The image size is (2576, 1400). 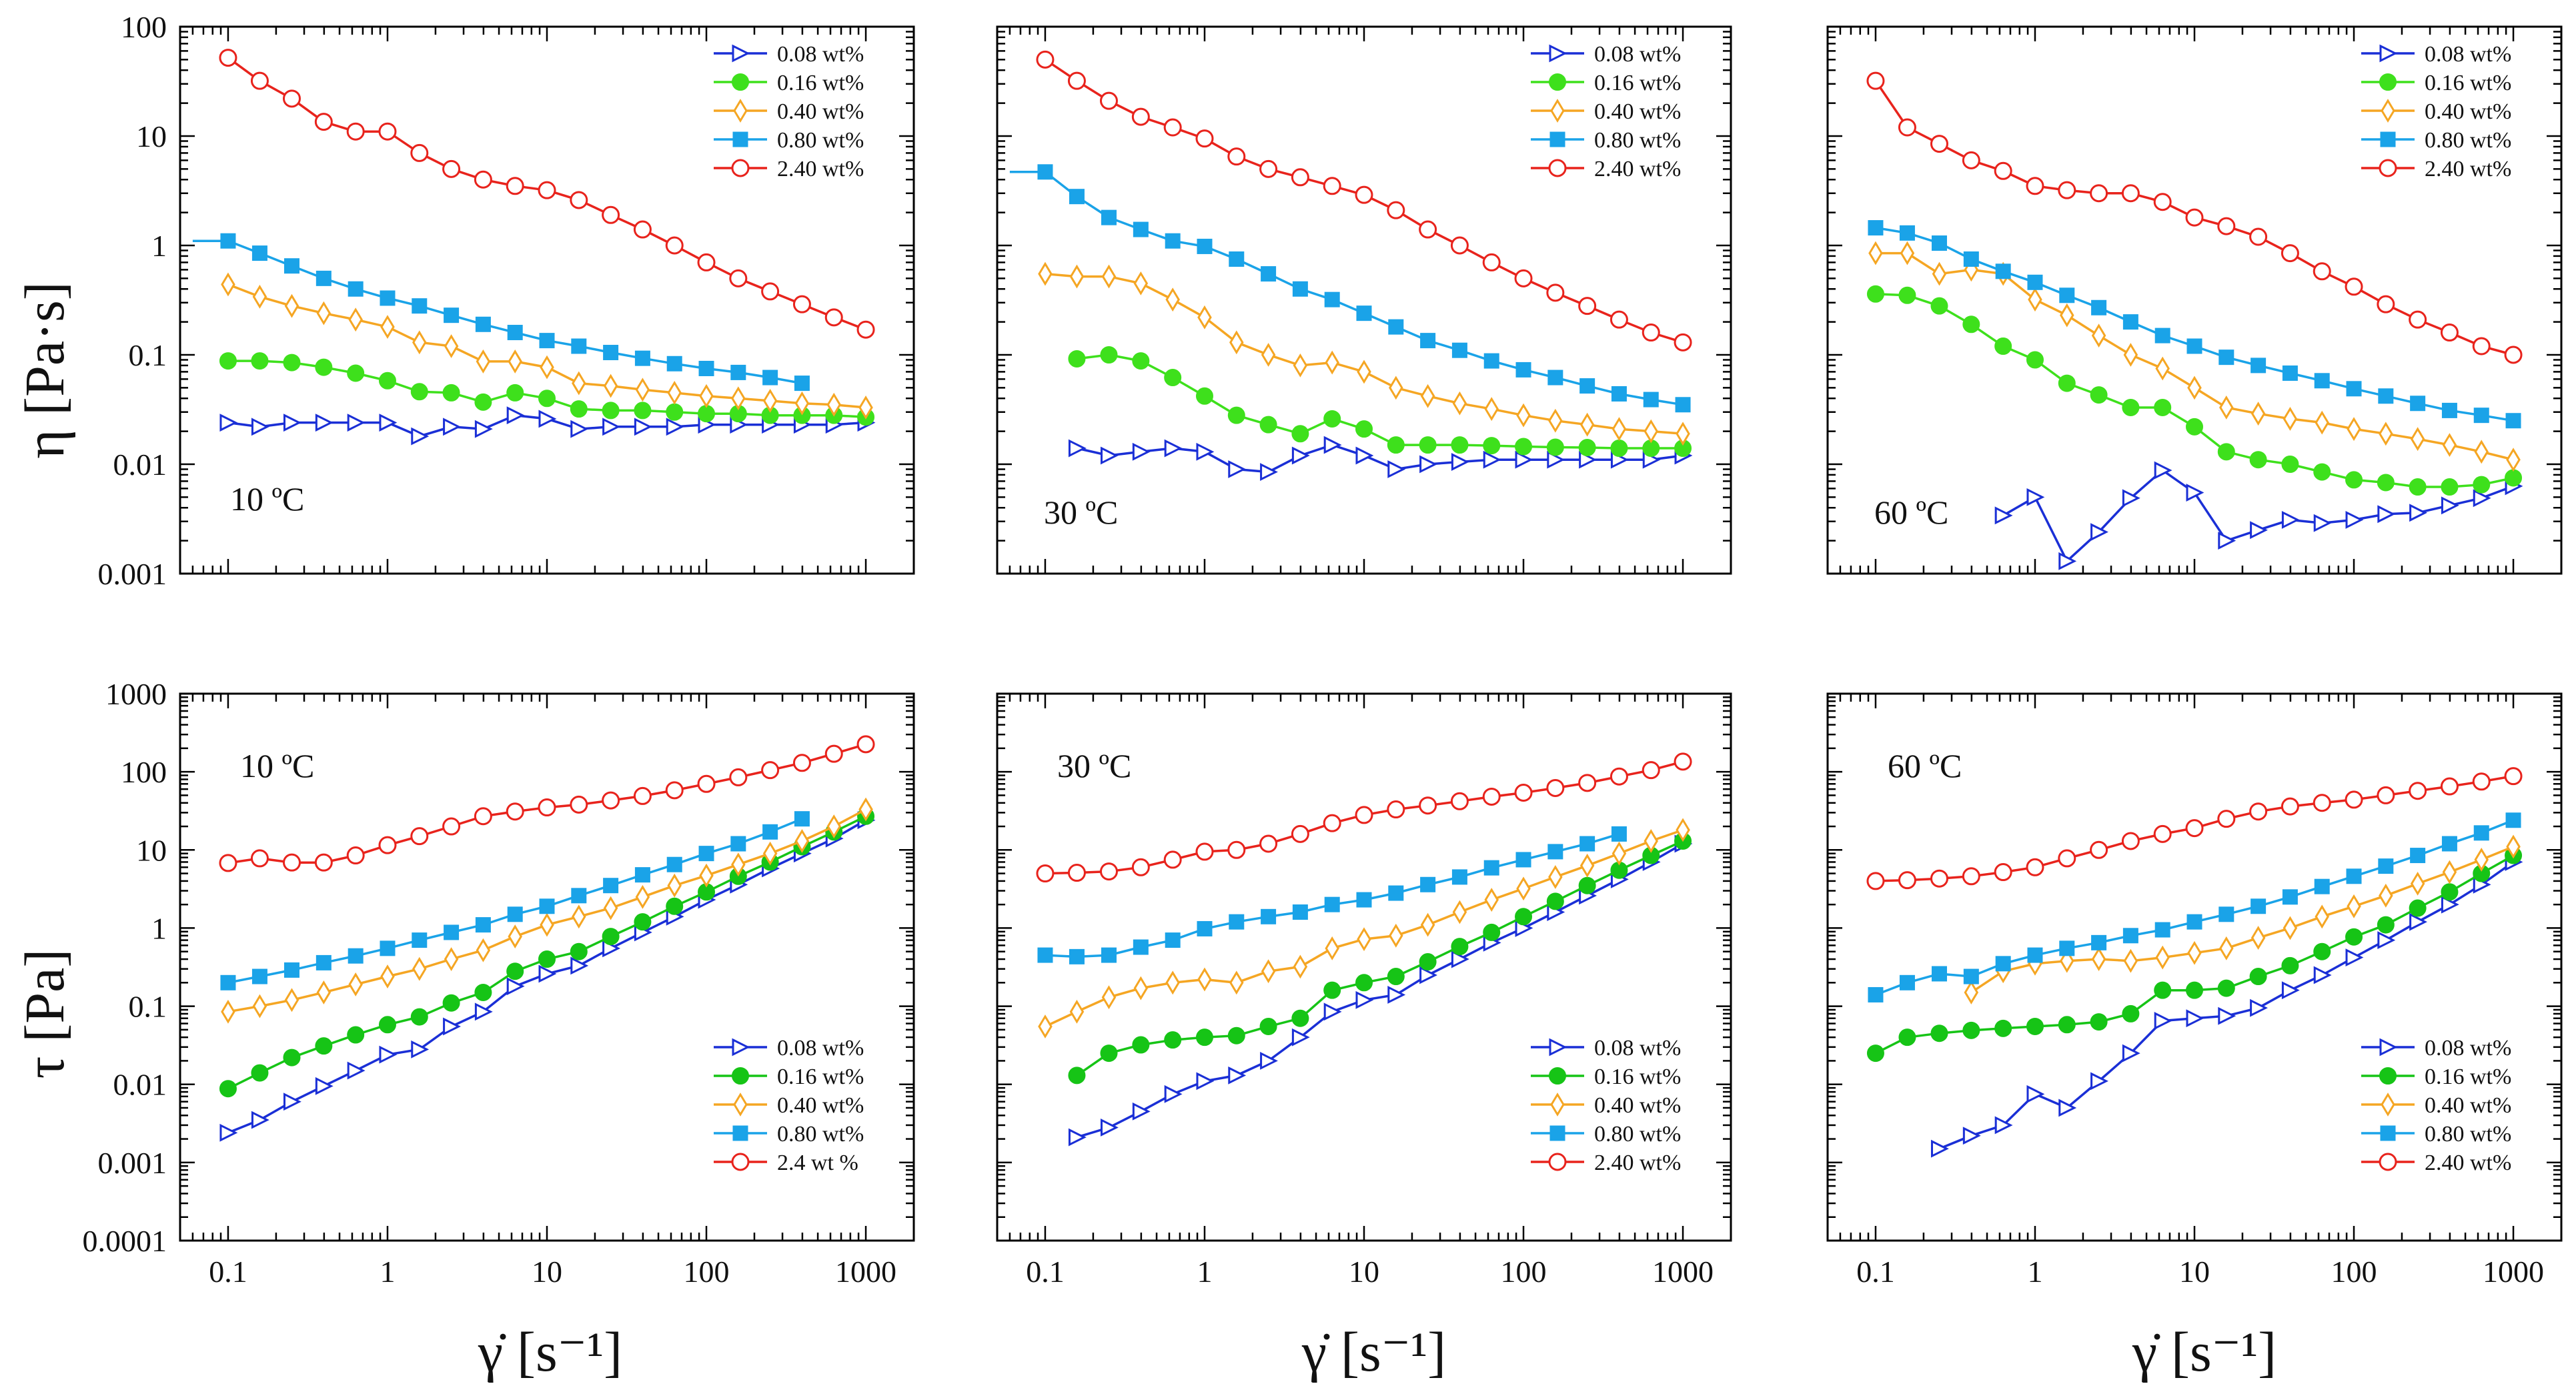 What do you see at coordinates (387, 1272) in the screenshot?
I see `x-tick-label: 1` at bounding box center [387, 1272].